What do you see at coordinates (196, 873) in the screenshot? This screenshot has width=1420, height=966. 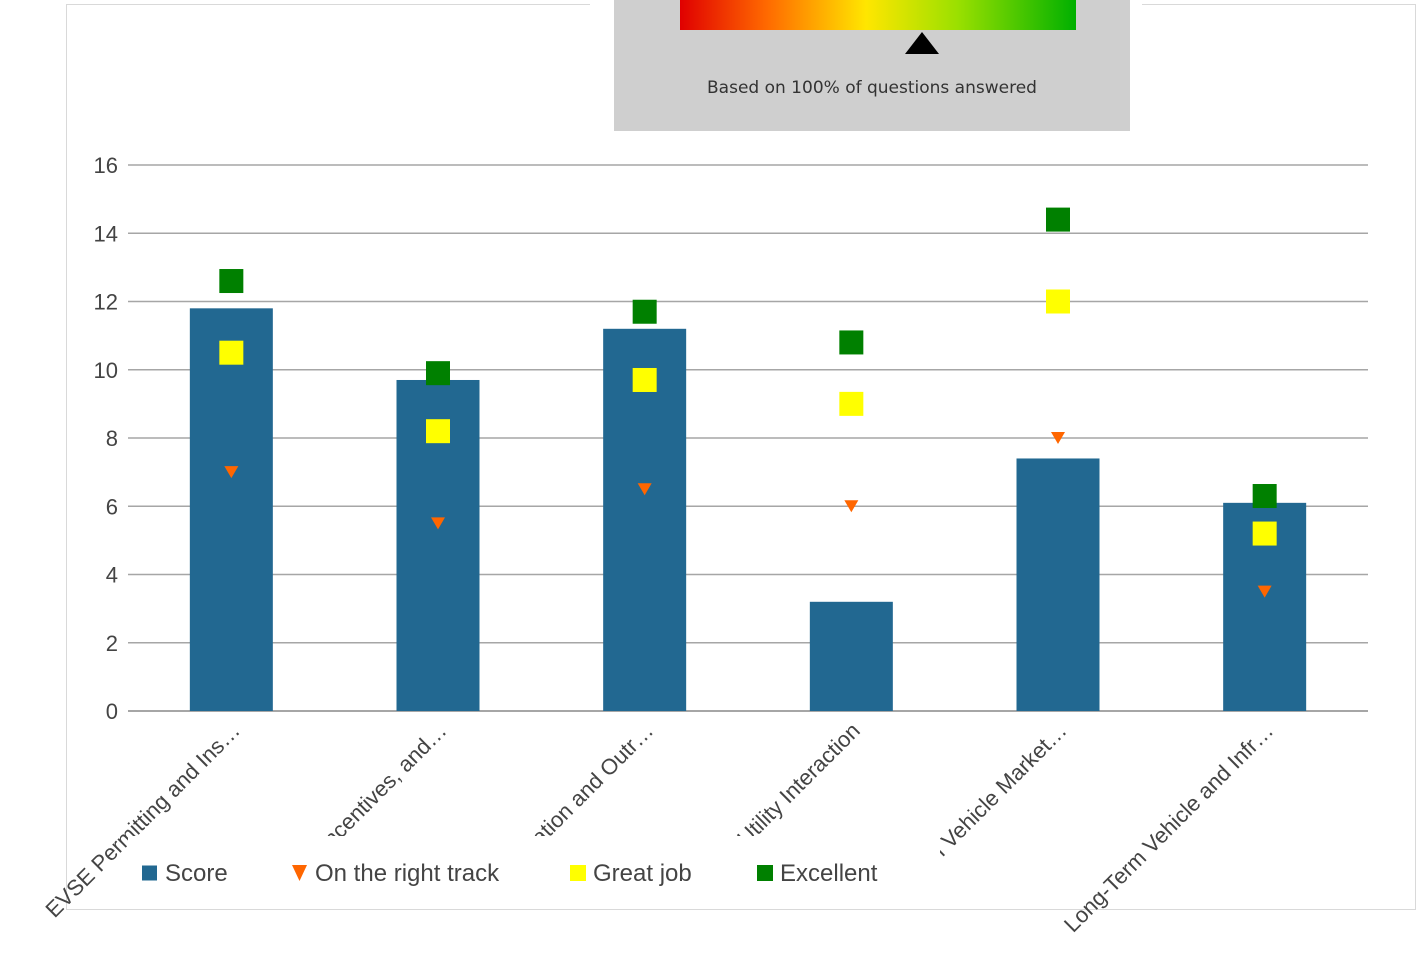 I see `legend-label: Score` at bounding box center [196, 873].